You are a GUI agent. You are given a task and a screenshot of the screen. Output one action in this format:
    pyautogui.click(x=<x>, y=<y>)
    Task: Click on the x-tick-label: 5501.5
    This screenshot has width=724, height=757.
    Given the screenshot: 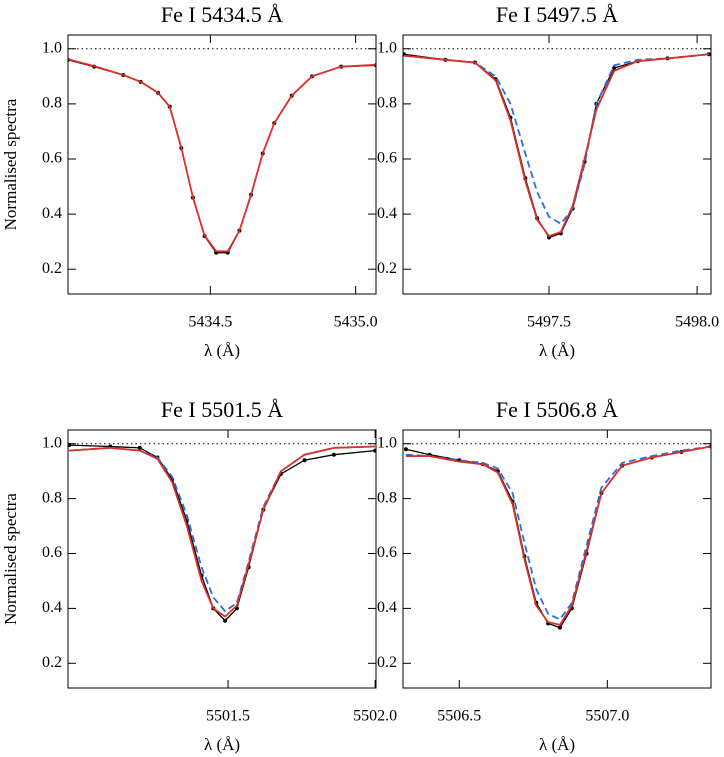 What is the action you would take?
    pyautogui.click(x=228, y=716)
    